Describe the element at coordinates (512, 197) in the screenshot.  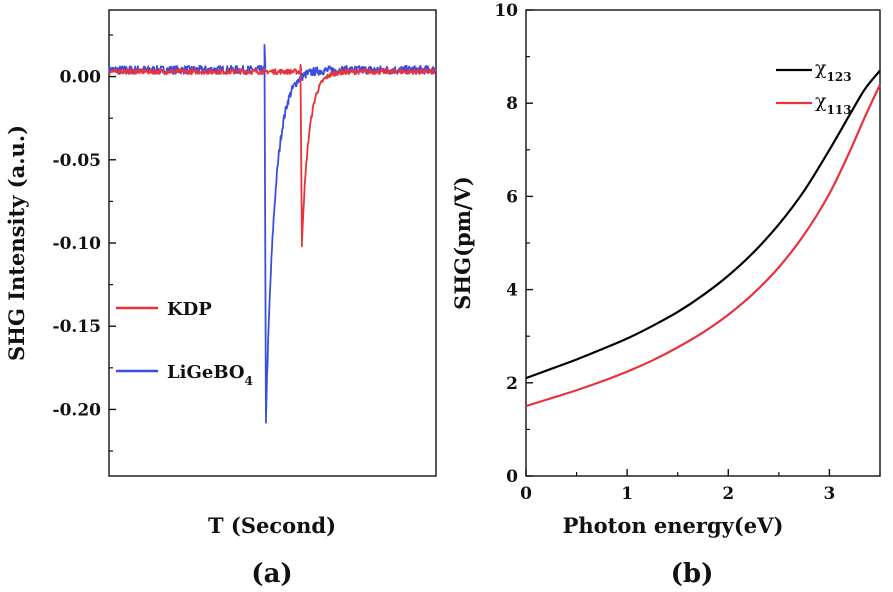
I see `panel-b-y-tick-label: 6` at that location.